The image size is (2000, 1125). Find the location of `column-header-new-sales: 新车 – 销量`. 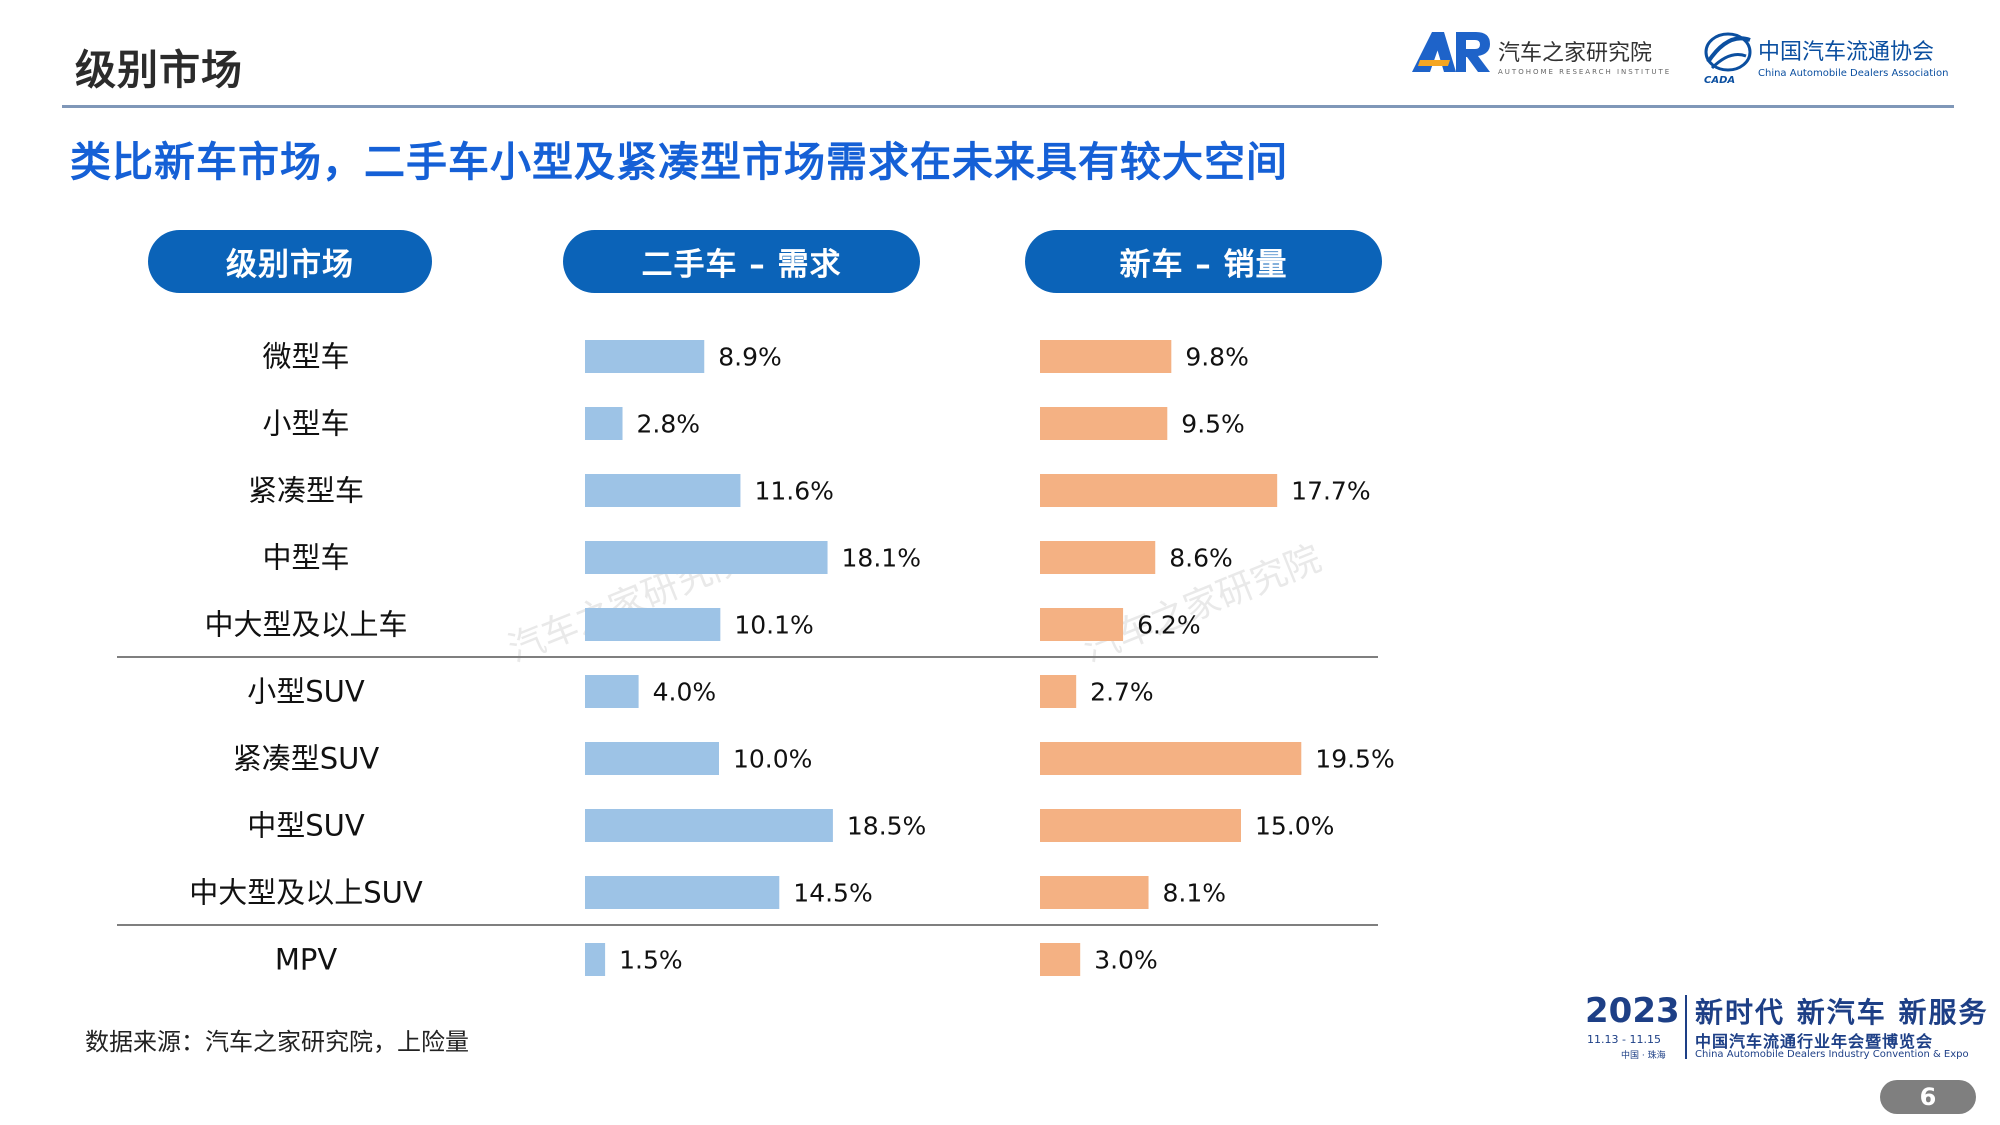

column-header-new-sales: 新车 – 销量 is located at coordinates (1203, 261).